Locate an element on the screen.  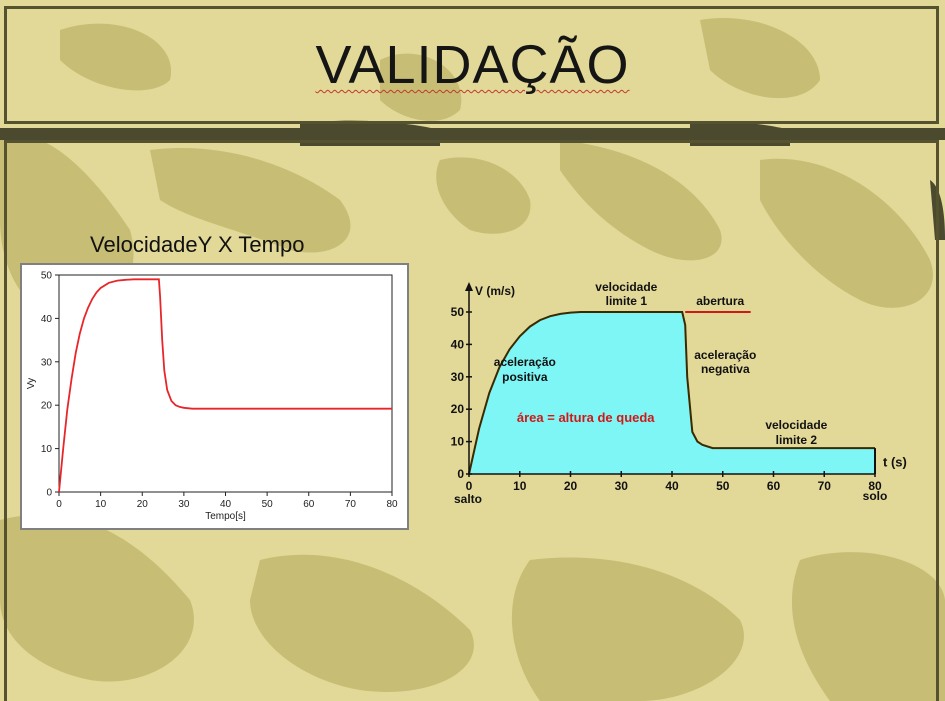
y-axis-label: Vy is located at coordinates (31, 383).